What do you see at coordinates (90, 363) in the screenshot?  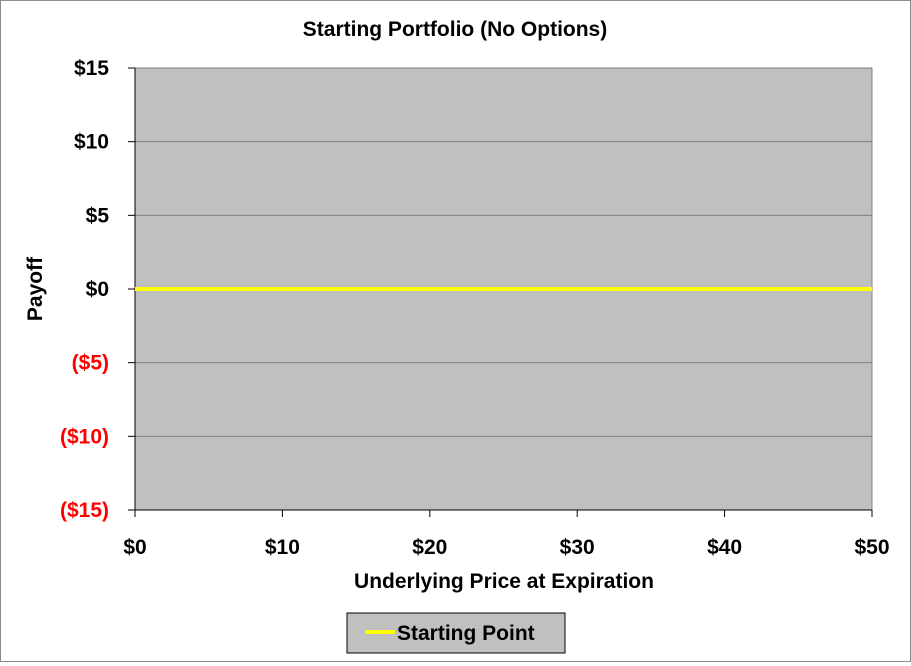 I see `y-tick-label: ($5)` at bounding box center [90, 363].